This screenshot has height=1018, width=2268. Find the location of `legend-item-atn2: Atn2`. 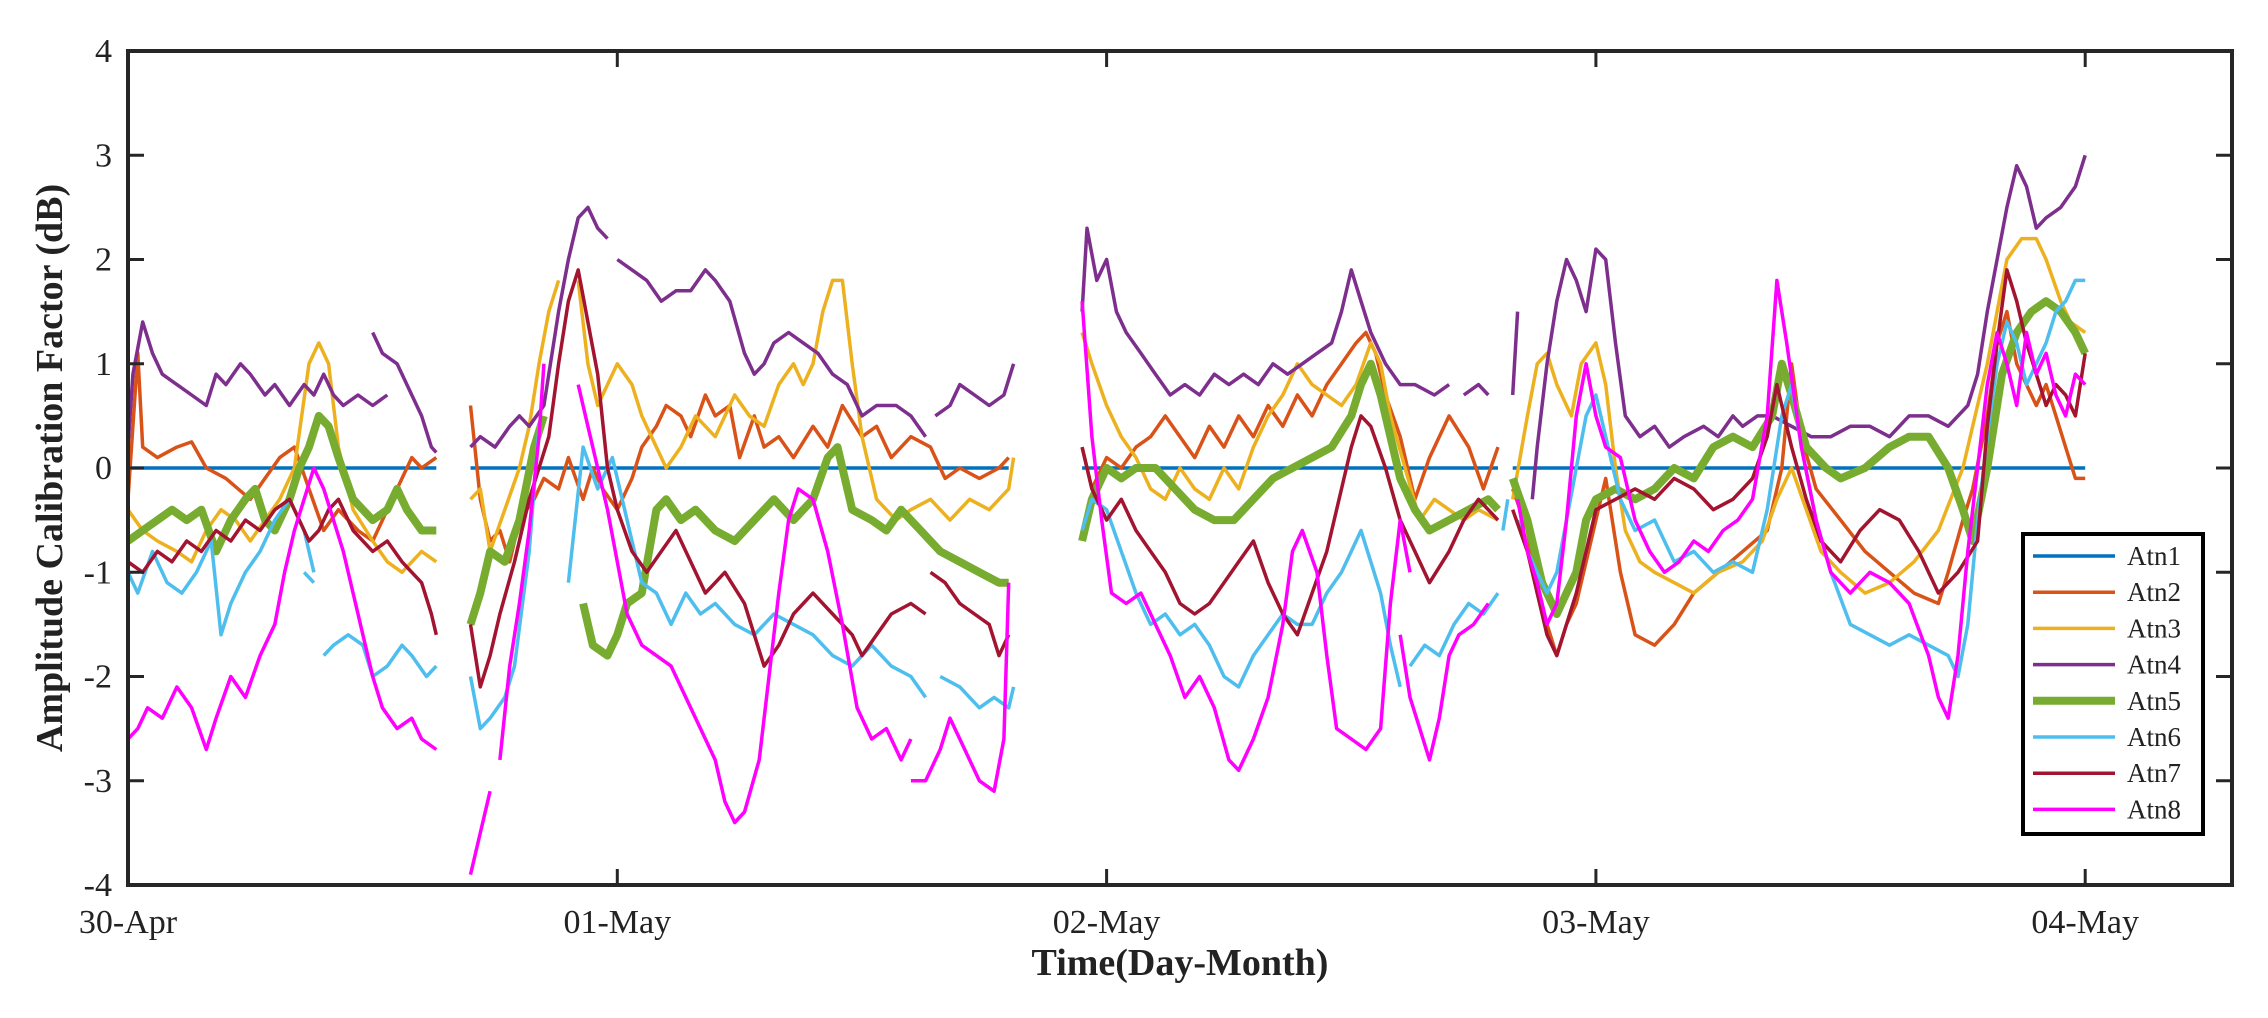

legend-item-atn2: Atn2 is located at coordinates (2107, 592).